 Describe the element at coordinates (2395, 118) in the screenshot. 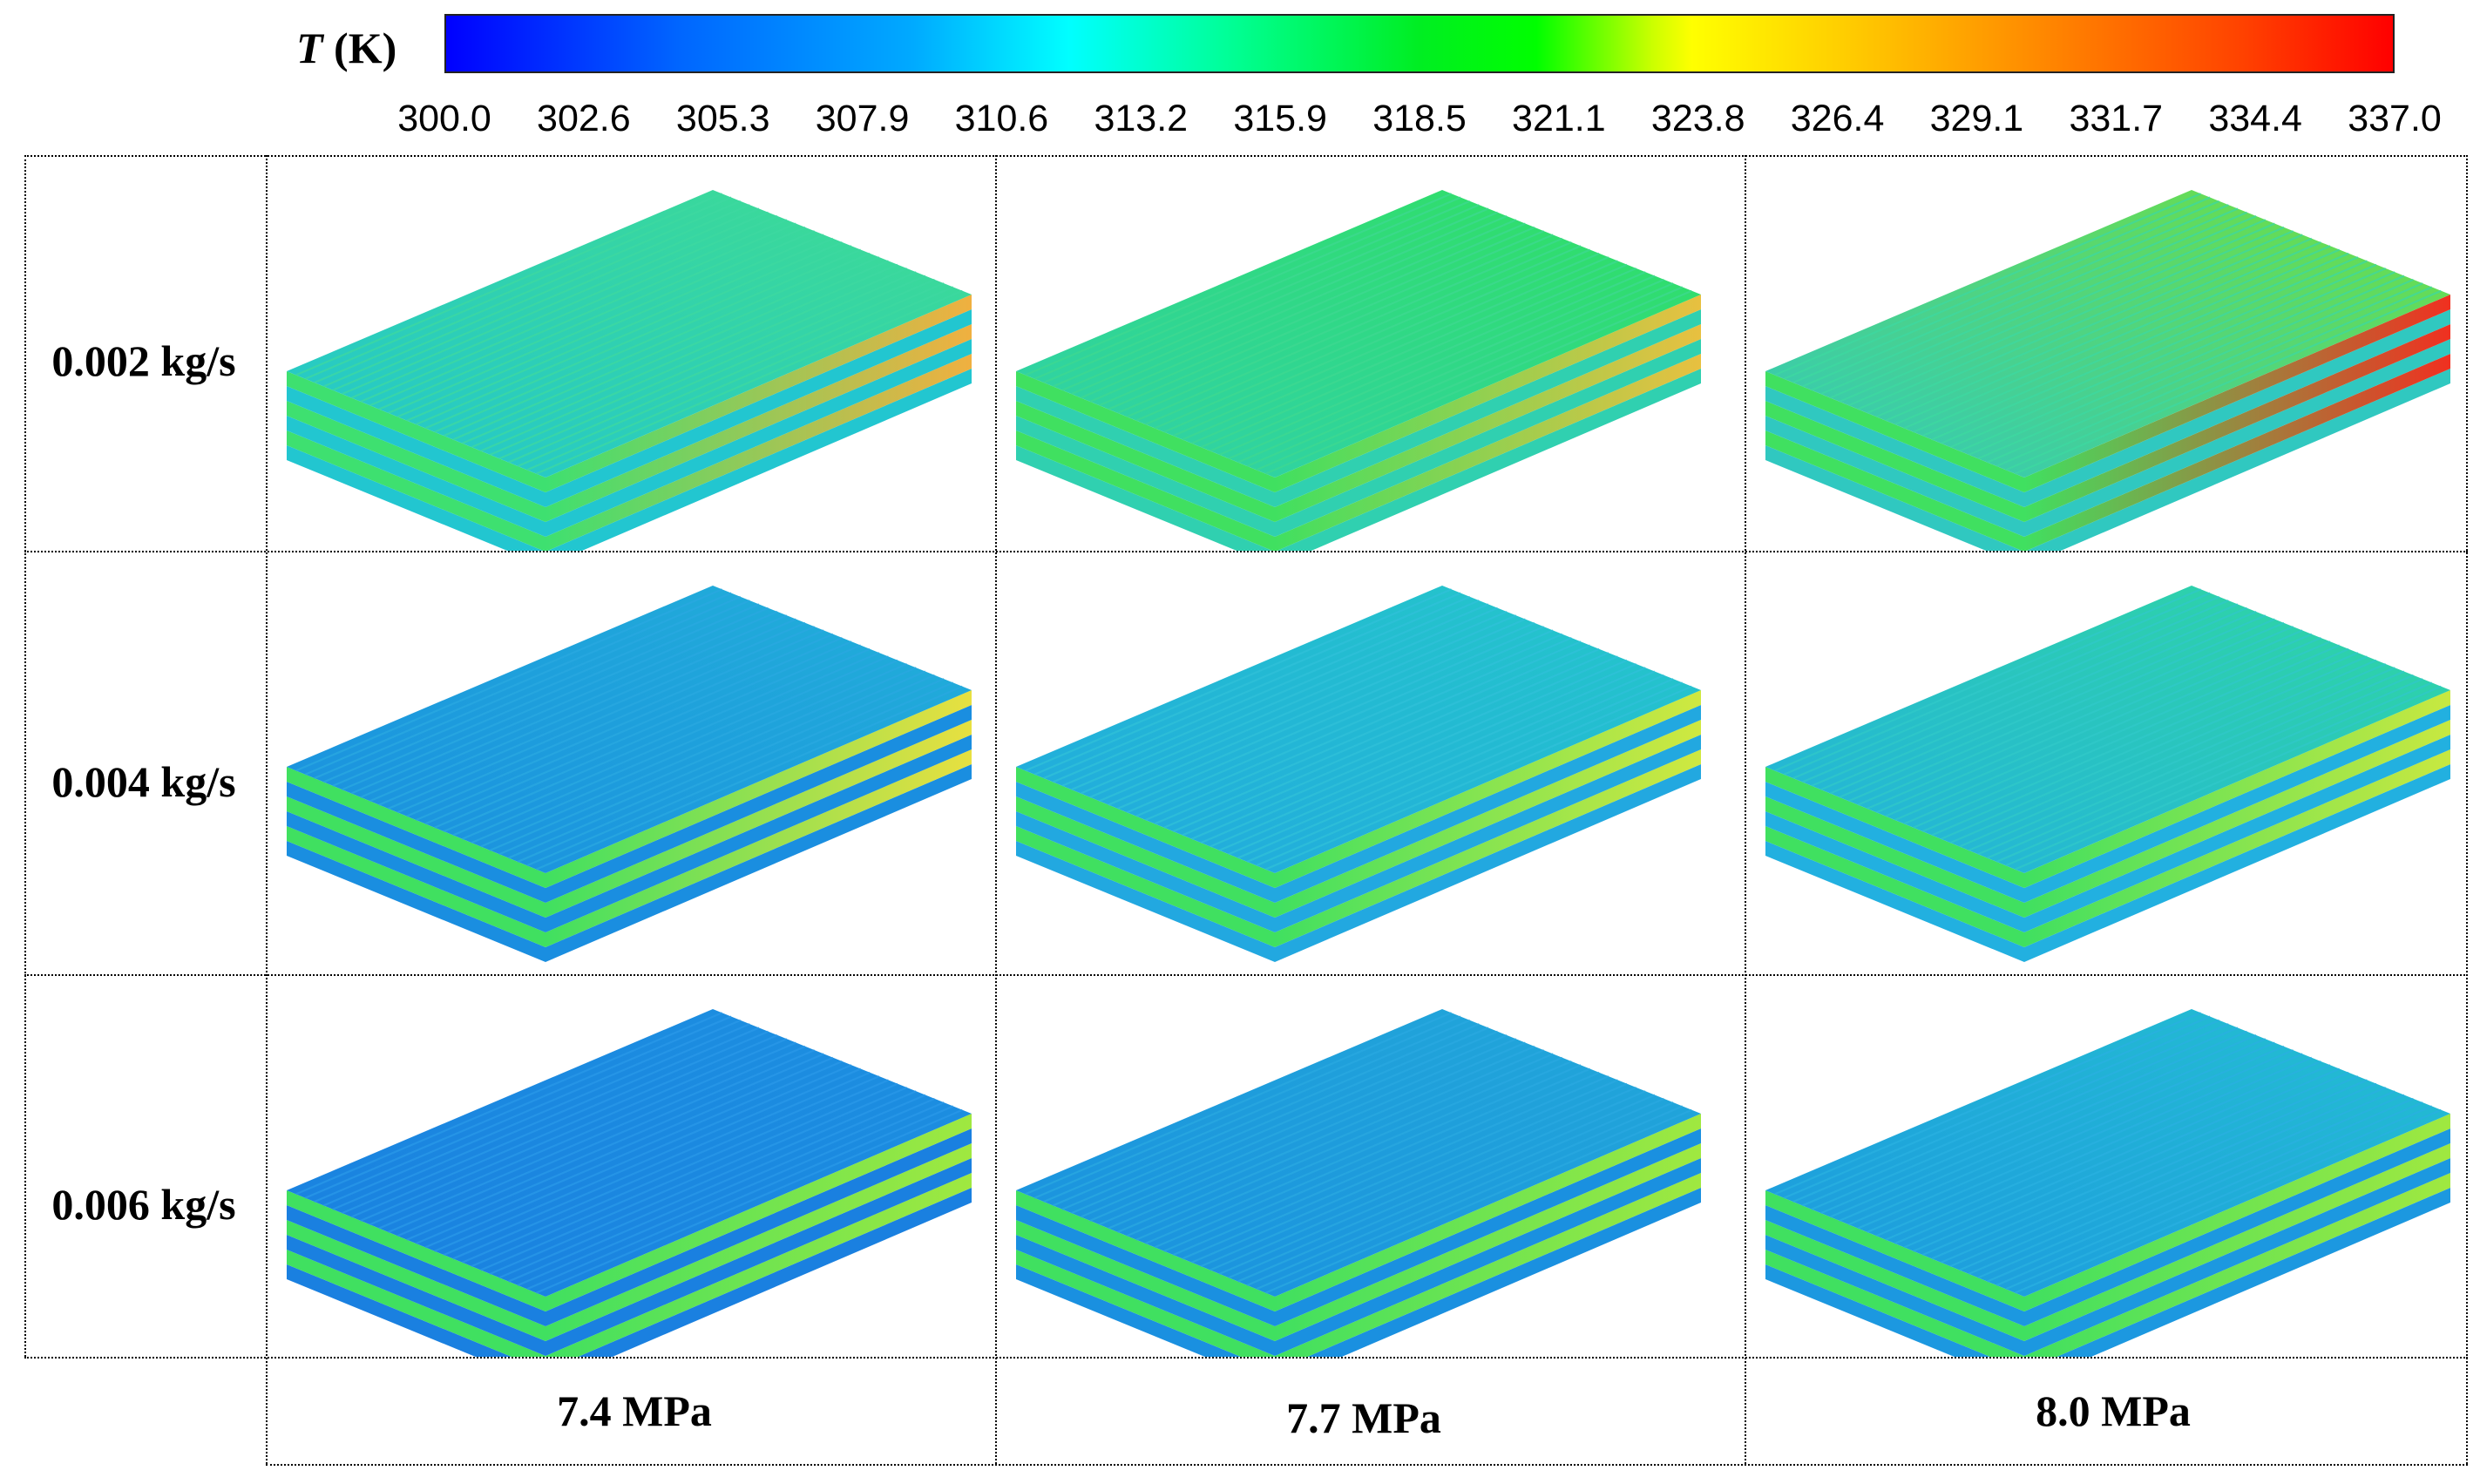

I see `colorbar-tick-label: 337.0` at that location.